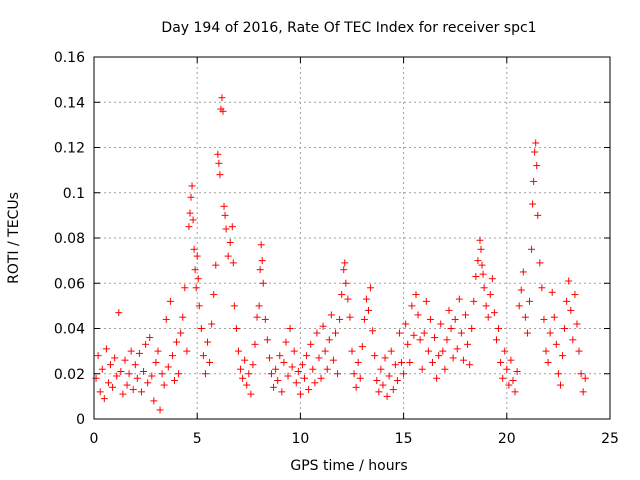 This screenshot has height=480, width=640. What do you see at coordinates (404, 439) in the screenshot?
I see `x-tick-label: 15` at bounding box center [404, 439].